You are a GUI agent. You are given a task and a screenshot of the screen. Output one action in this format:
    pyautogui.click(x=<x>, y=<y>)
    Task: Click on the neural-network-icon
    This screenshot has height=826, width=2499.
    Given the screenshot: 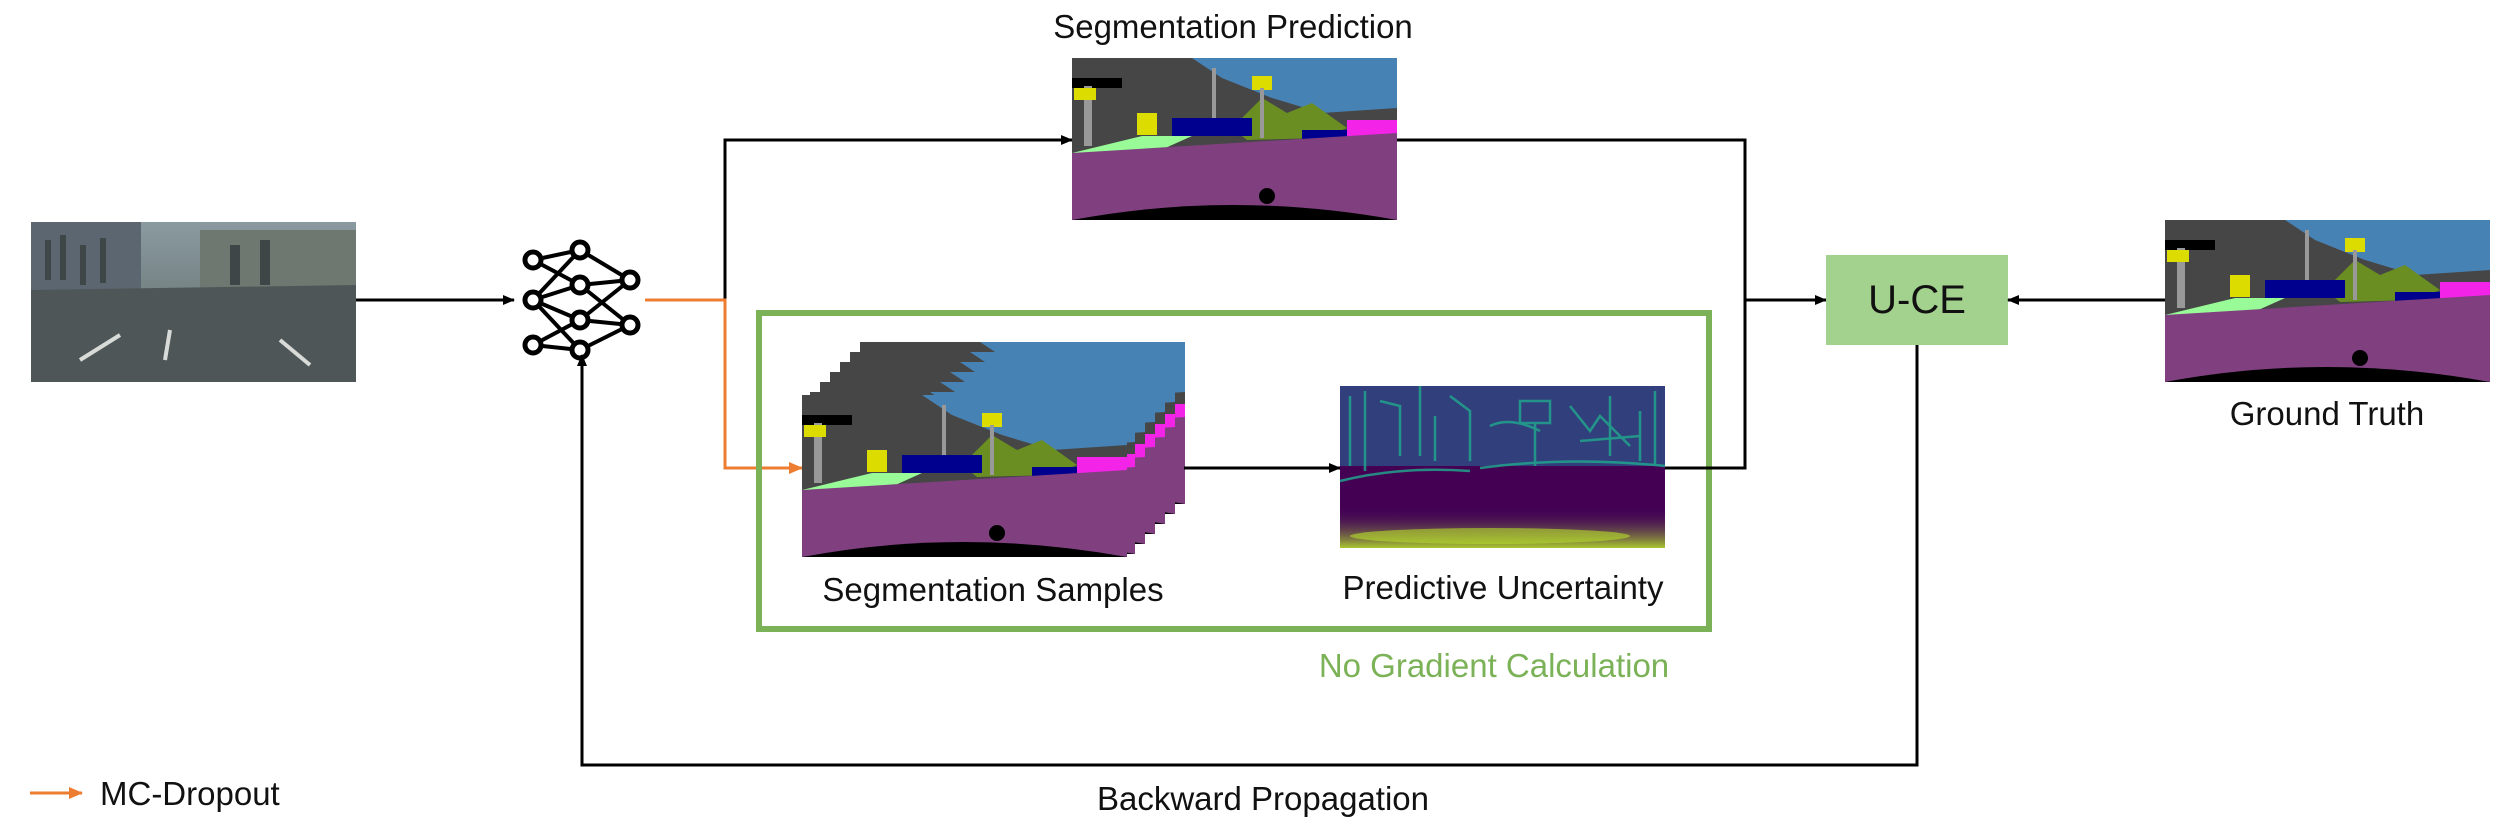 What is the action you would take?
    pyautogui.click(x=581, y=300)
    